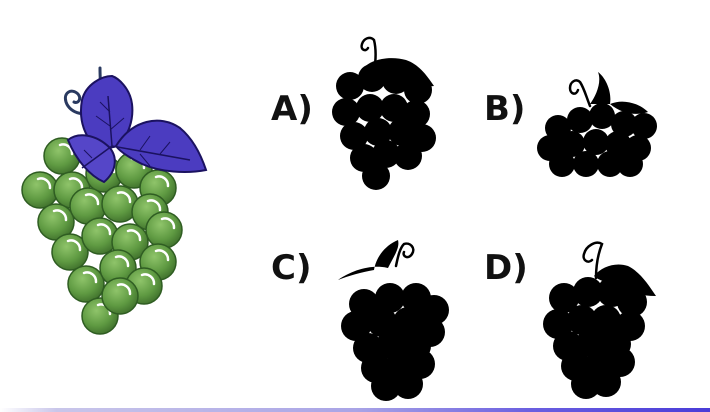 The height and width of the screenshot is (412, 710). Describe the element at coordinates (291, 268) in the screenshot. I see `option-c-label: C)` at that location.